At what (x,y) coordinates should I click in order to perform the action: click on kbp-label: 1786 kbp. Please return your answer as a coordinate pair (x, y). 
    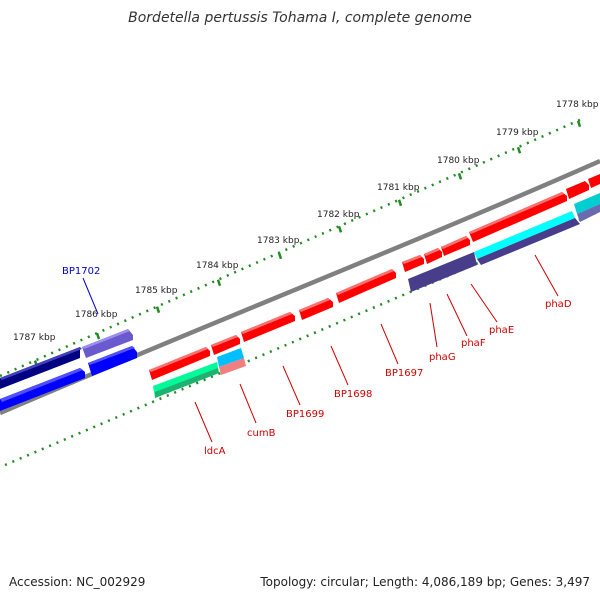
    Looking at the image, I should click on (96, 315).